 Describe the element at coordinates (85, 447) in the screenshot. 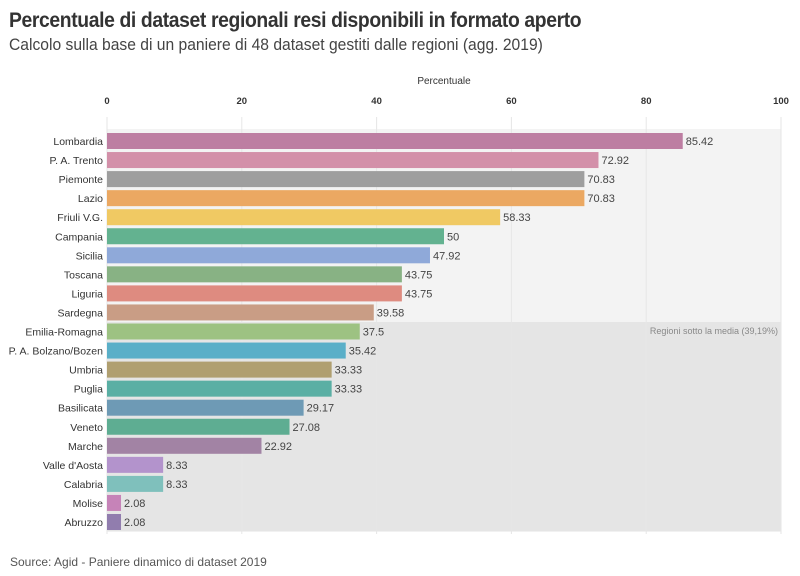

I see `category-label-16: Marche` at that location.